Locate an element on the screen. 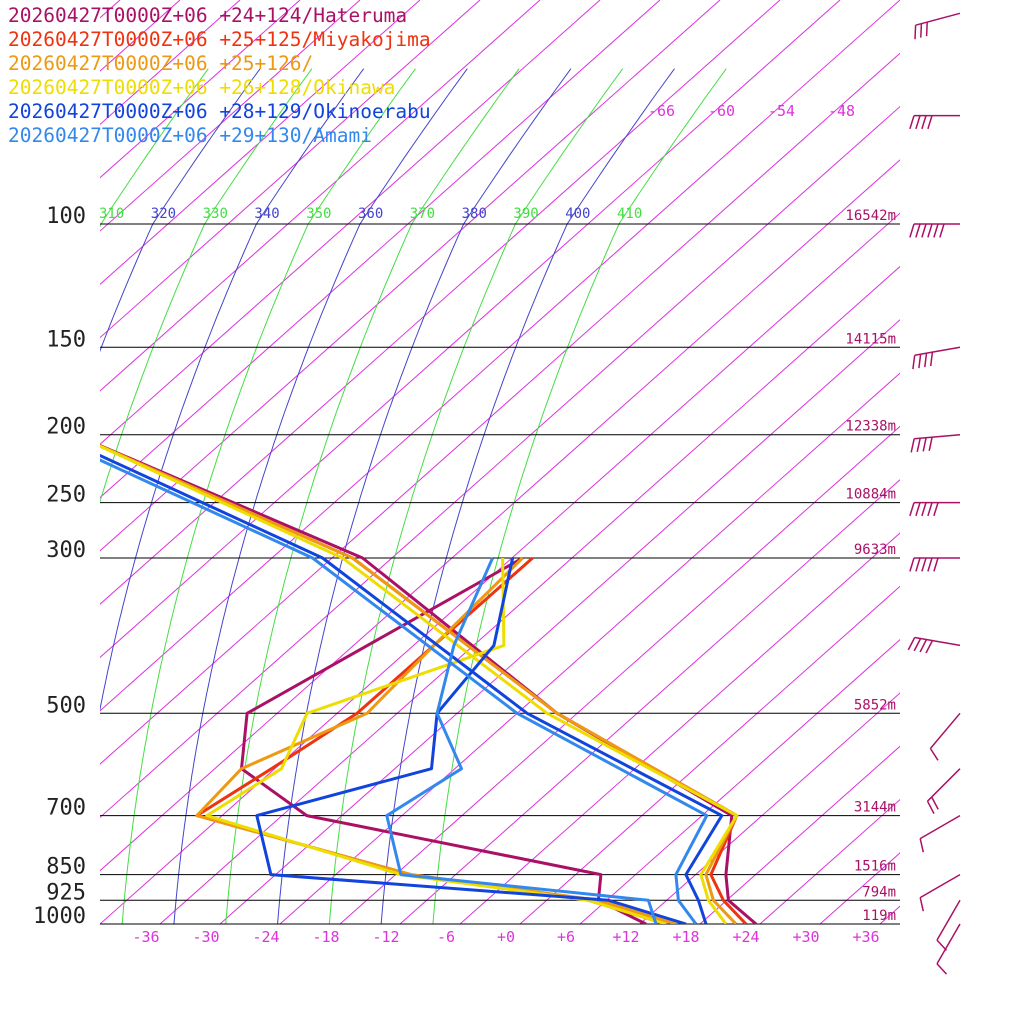 The height and width of the screenshot is (1024, 1024). legend-entry: 20260427T0000Z+06 +25+125/Miyakojima is located at coordinates (219, 39).